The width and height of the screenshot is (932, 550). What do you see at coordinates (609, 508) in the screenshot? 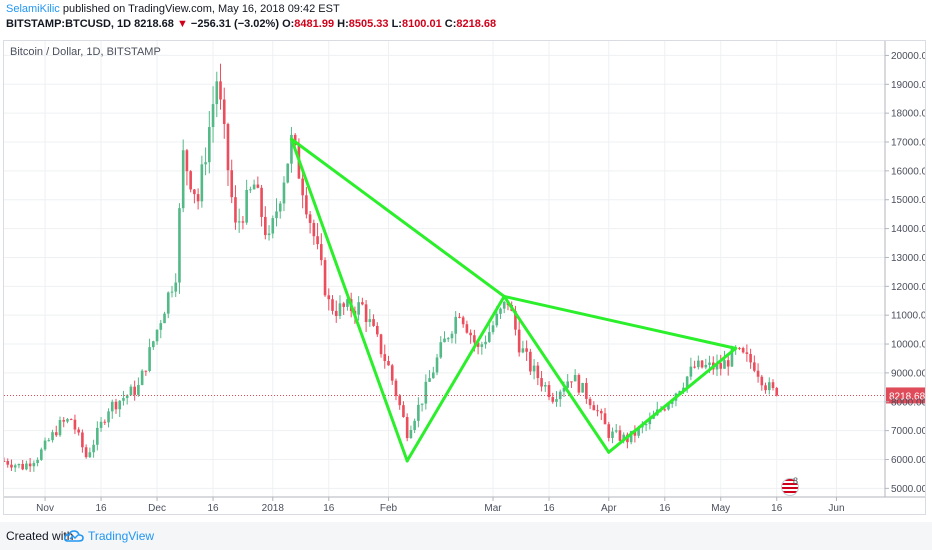
I see `x-tick-label: Apr` at bounding box center [609, 508].